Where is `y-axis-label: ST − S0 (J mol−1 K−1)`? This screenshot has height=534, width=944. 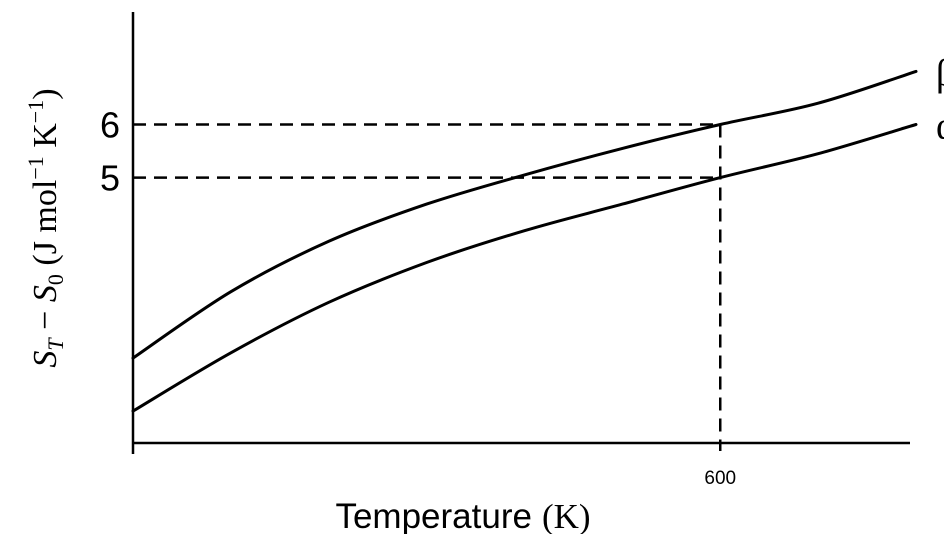
y-axis-label: ST − S0 (J mol−1 K−1) is located at coordinates (45, 227).